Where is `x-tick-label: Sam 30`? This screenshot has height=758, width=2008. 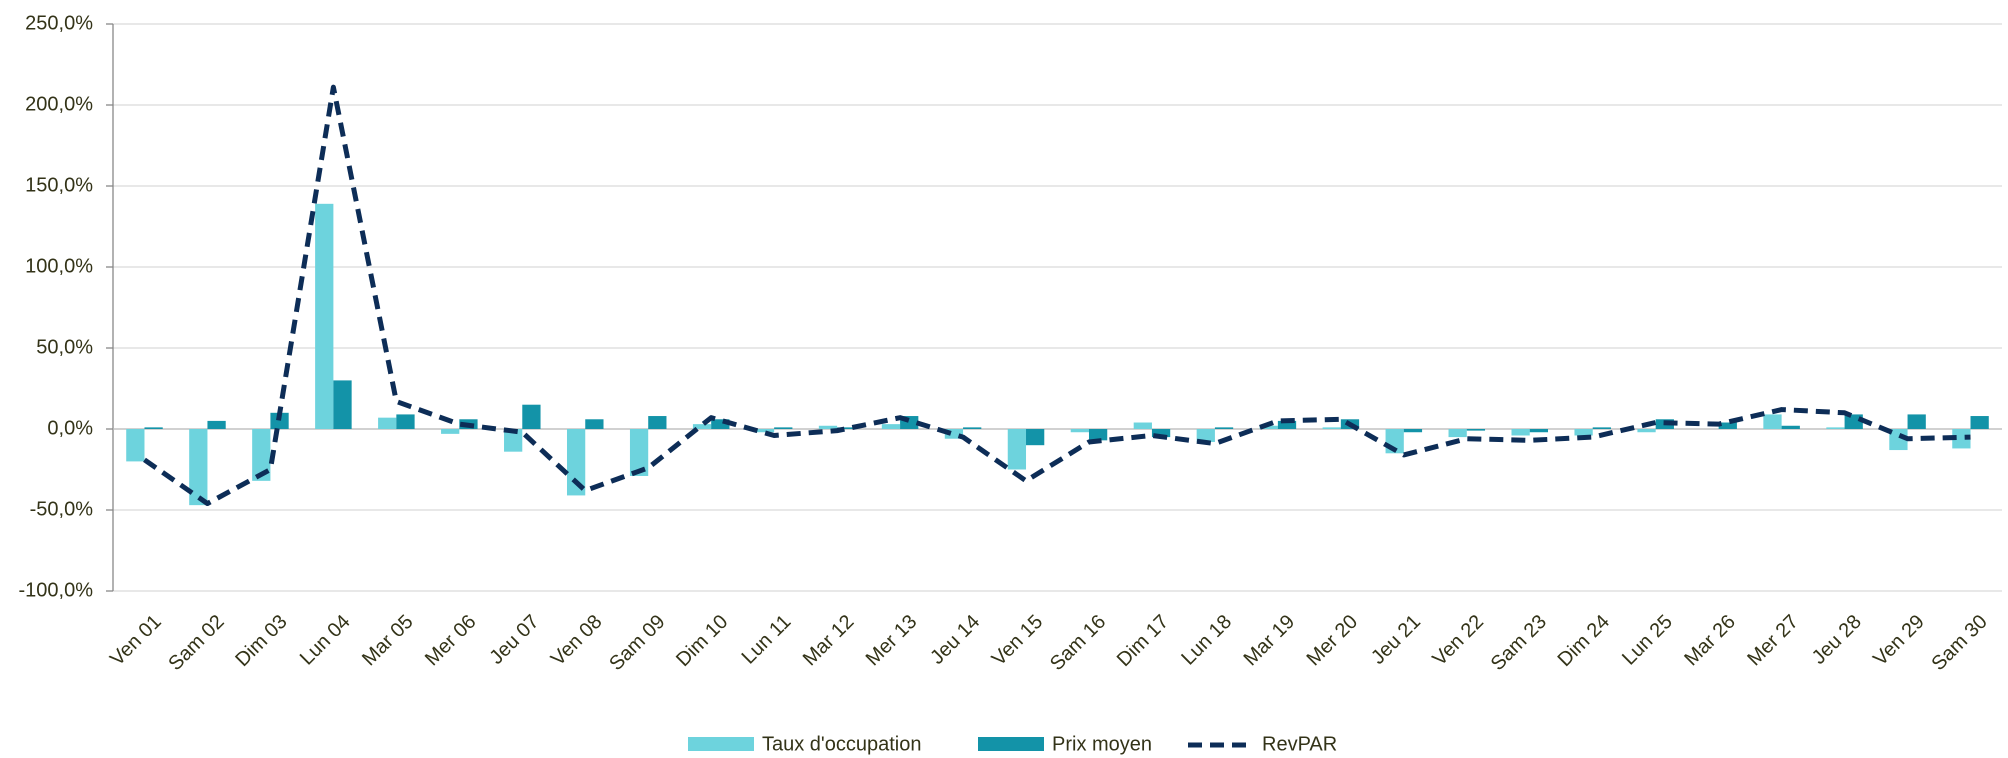
x-tick-label: Sam 30 is located at coordinates (1959, 643).